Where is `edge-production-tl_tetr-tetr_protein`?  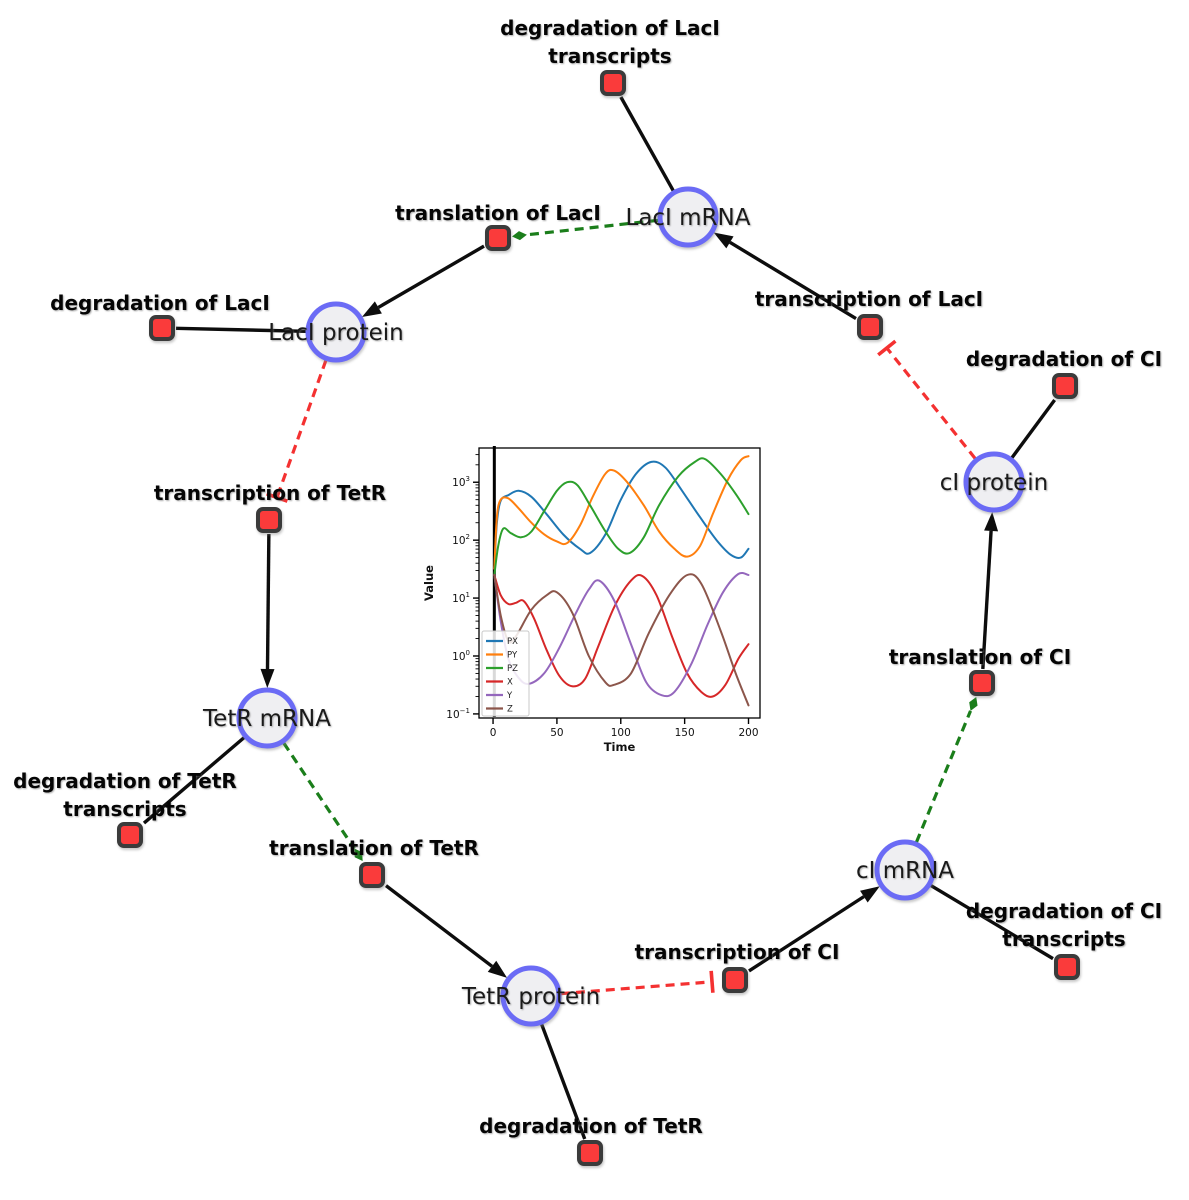
edge-production-tl_tetr-tetr_protein is located at coordinates (439, 926).